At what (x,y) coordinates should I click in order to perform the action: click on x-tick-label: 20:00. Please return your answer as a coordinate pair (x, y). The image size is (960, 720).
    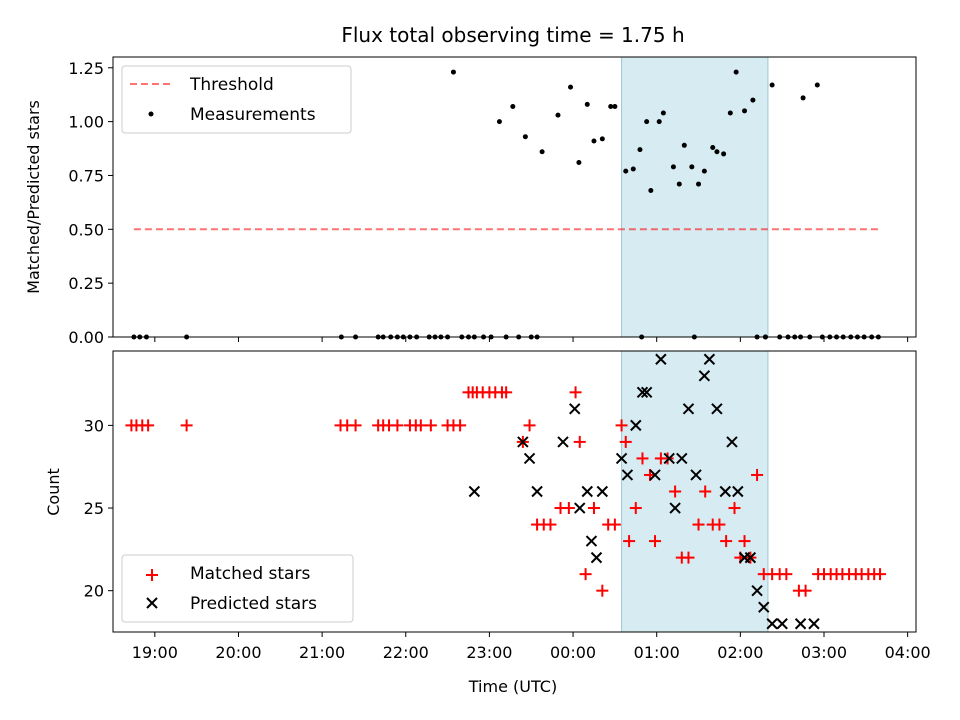
    Looking at the image, I should click on (238, 652).